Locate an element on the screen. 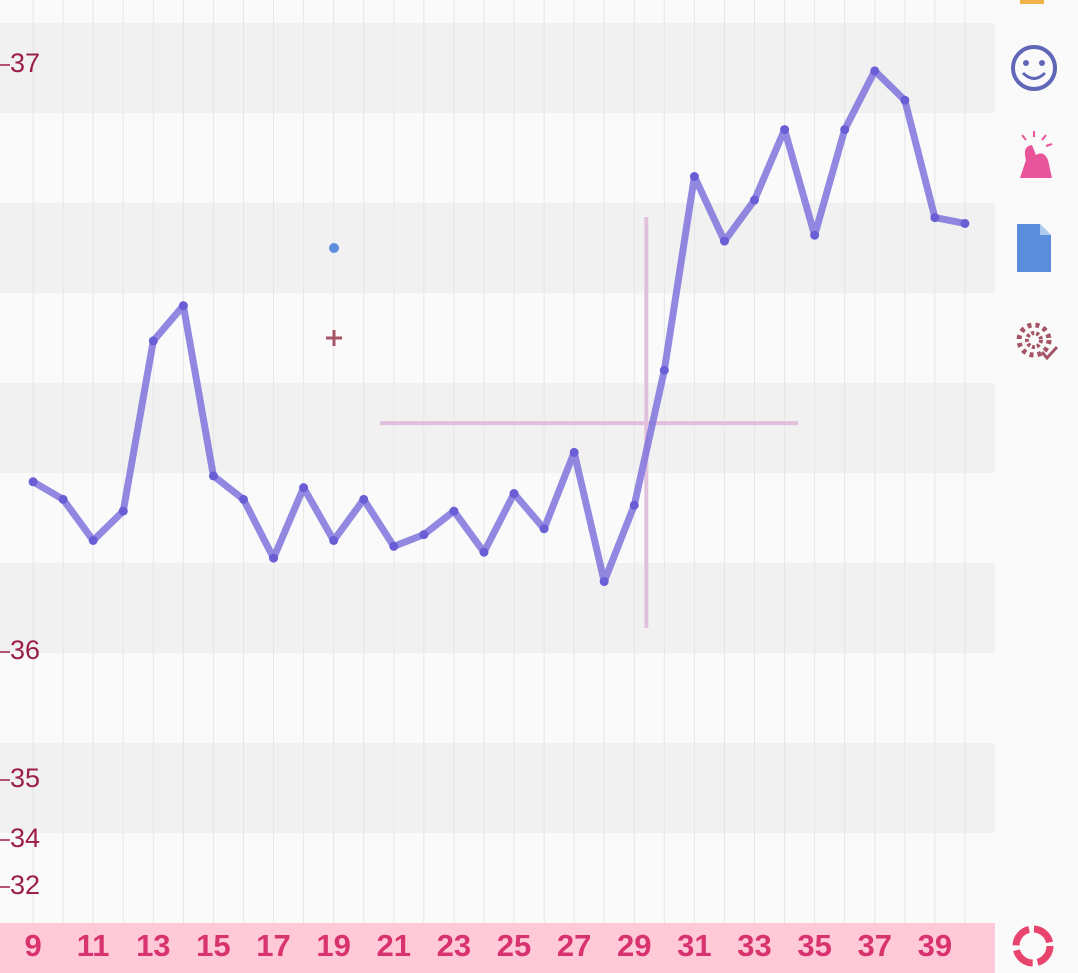 The image size is (1078, 973). x-tick-label: 13 is located at coordinates (153, 945).